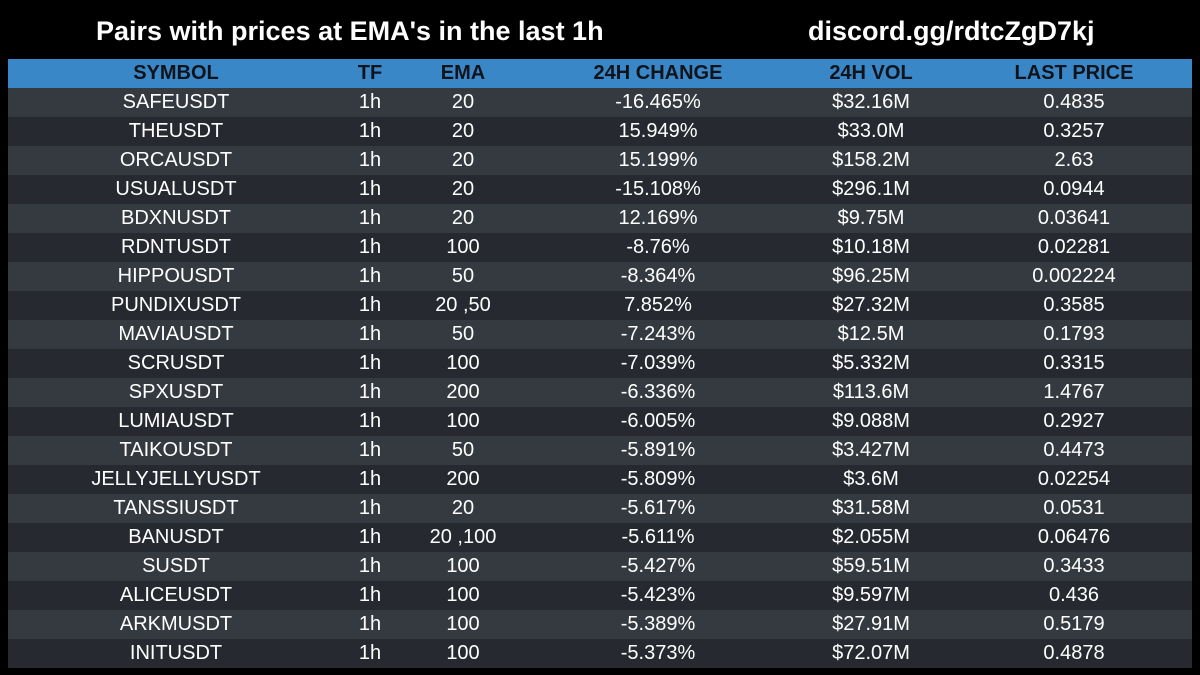 Image resolution: width=1200 pixels, height=675 pixels. Describe the element at coordinates (1074, 73) in the screenshot. I see `column-header-last-price: LAST PRICE` at that location.